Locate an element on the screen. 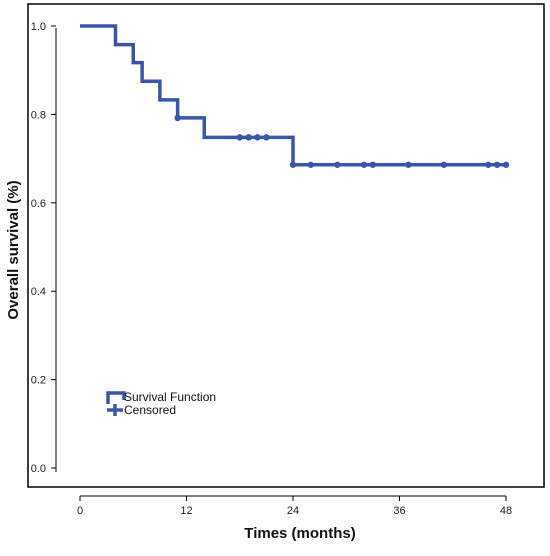 Image resolution: width=550 pixels, height=556 pixels. censored-markers is located at coordinates (342, 141).